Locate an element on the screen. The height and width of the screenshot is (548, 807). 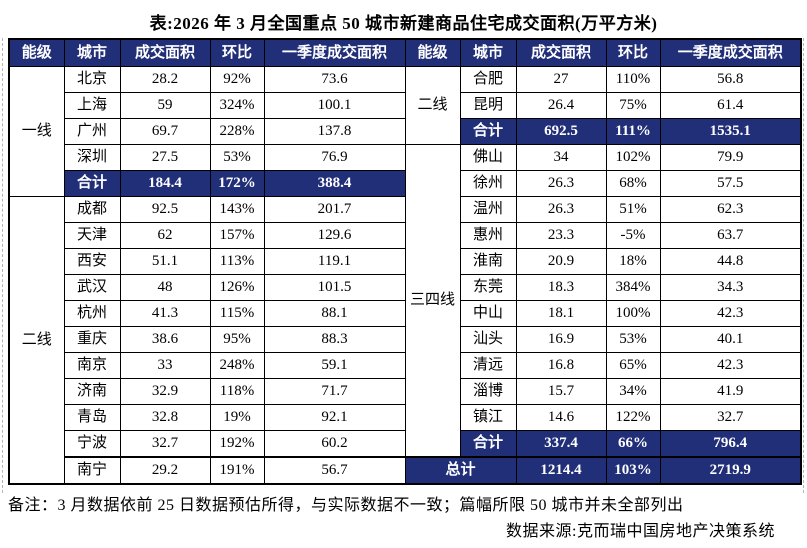
value-cell: 51% is located at coordinates (633, 209).